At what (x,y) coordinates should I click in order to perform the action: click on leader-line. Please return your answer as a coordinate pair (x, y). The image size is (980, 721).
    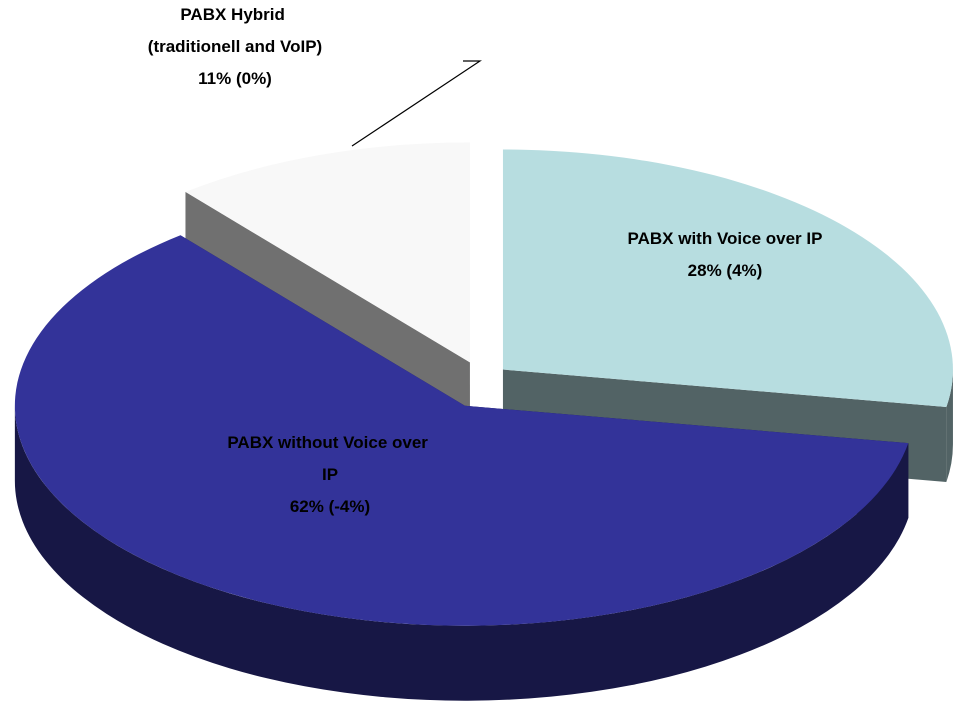
    Looking at the image, I should click on (416, 103).